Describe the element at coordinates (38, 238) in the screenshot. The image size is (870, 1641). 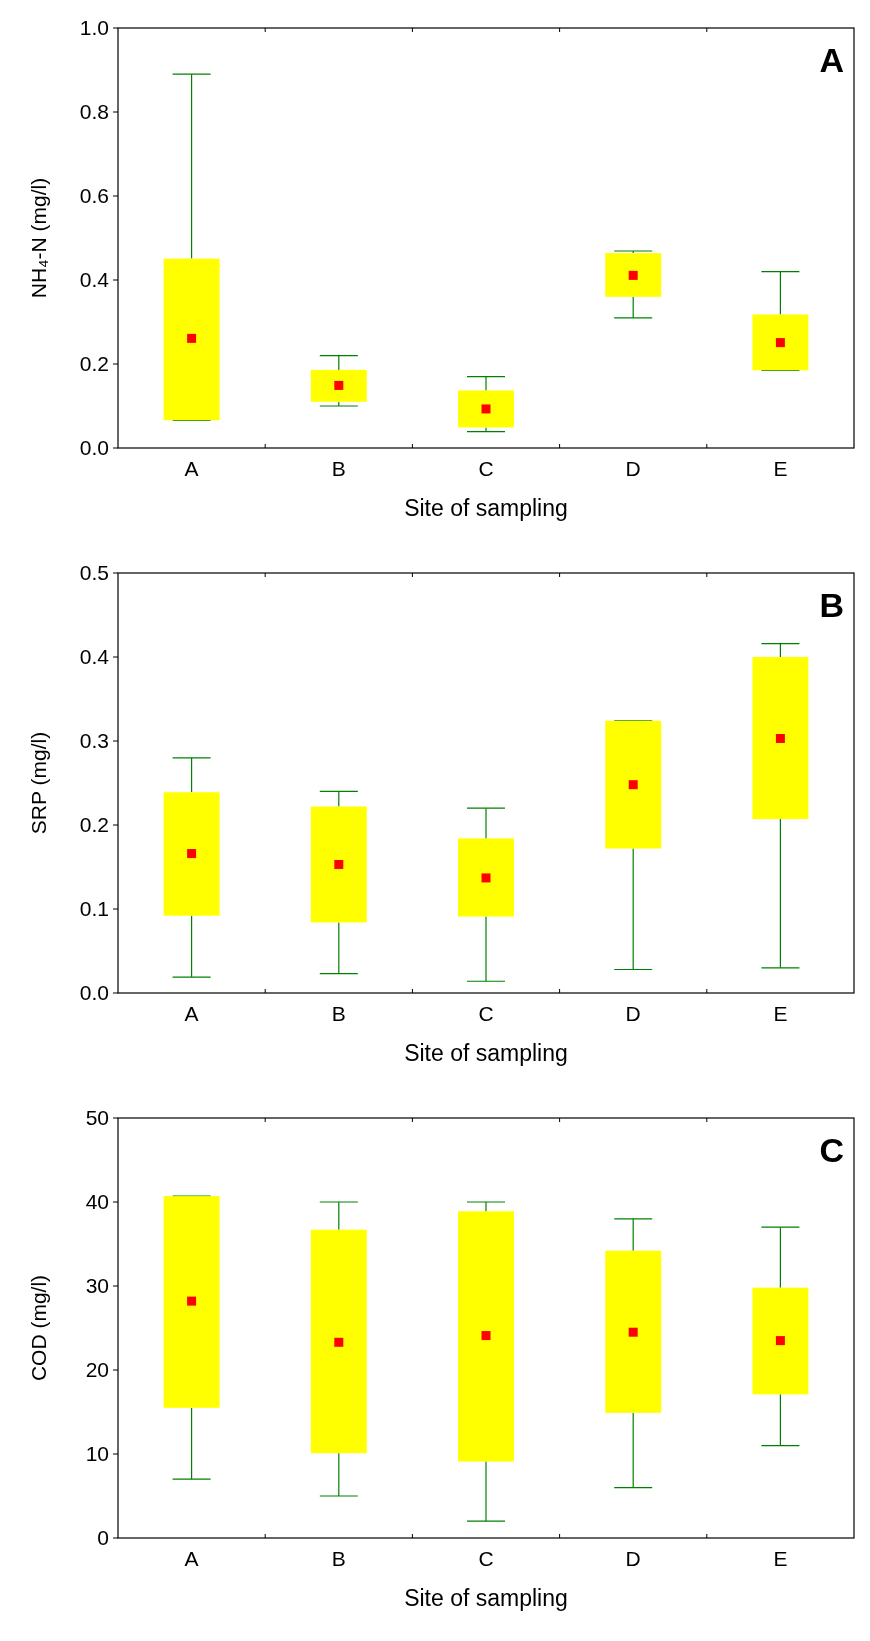
I see `y-axis-title: NH₄-N (mg/l)` at that location.